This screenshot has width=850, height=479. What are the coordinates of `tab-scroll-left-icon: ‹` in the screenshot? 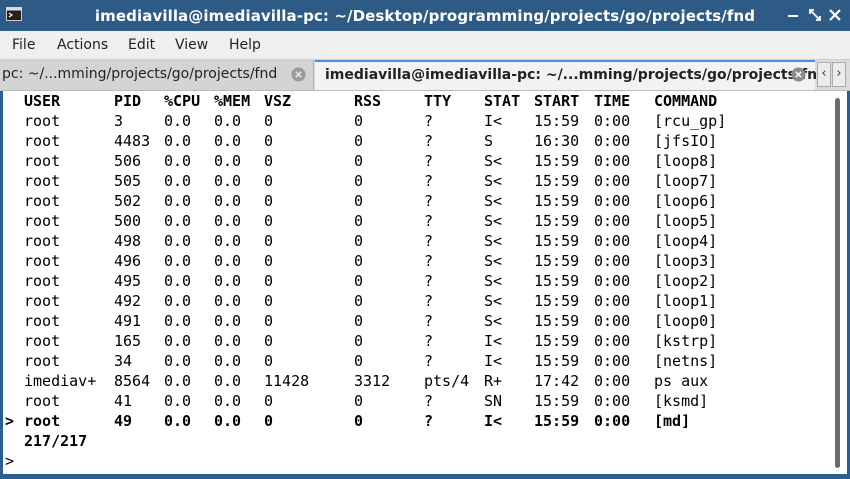 It's located at (824, 74).